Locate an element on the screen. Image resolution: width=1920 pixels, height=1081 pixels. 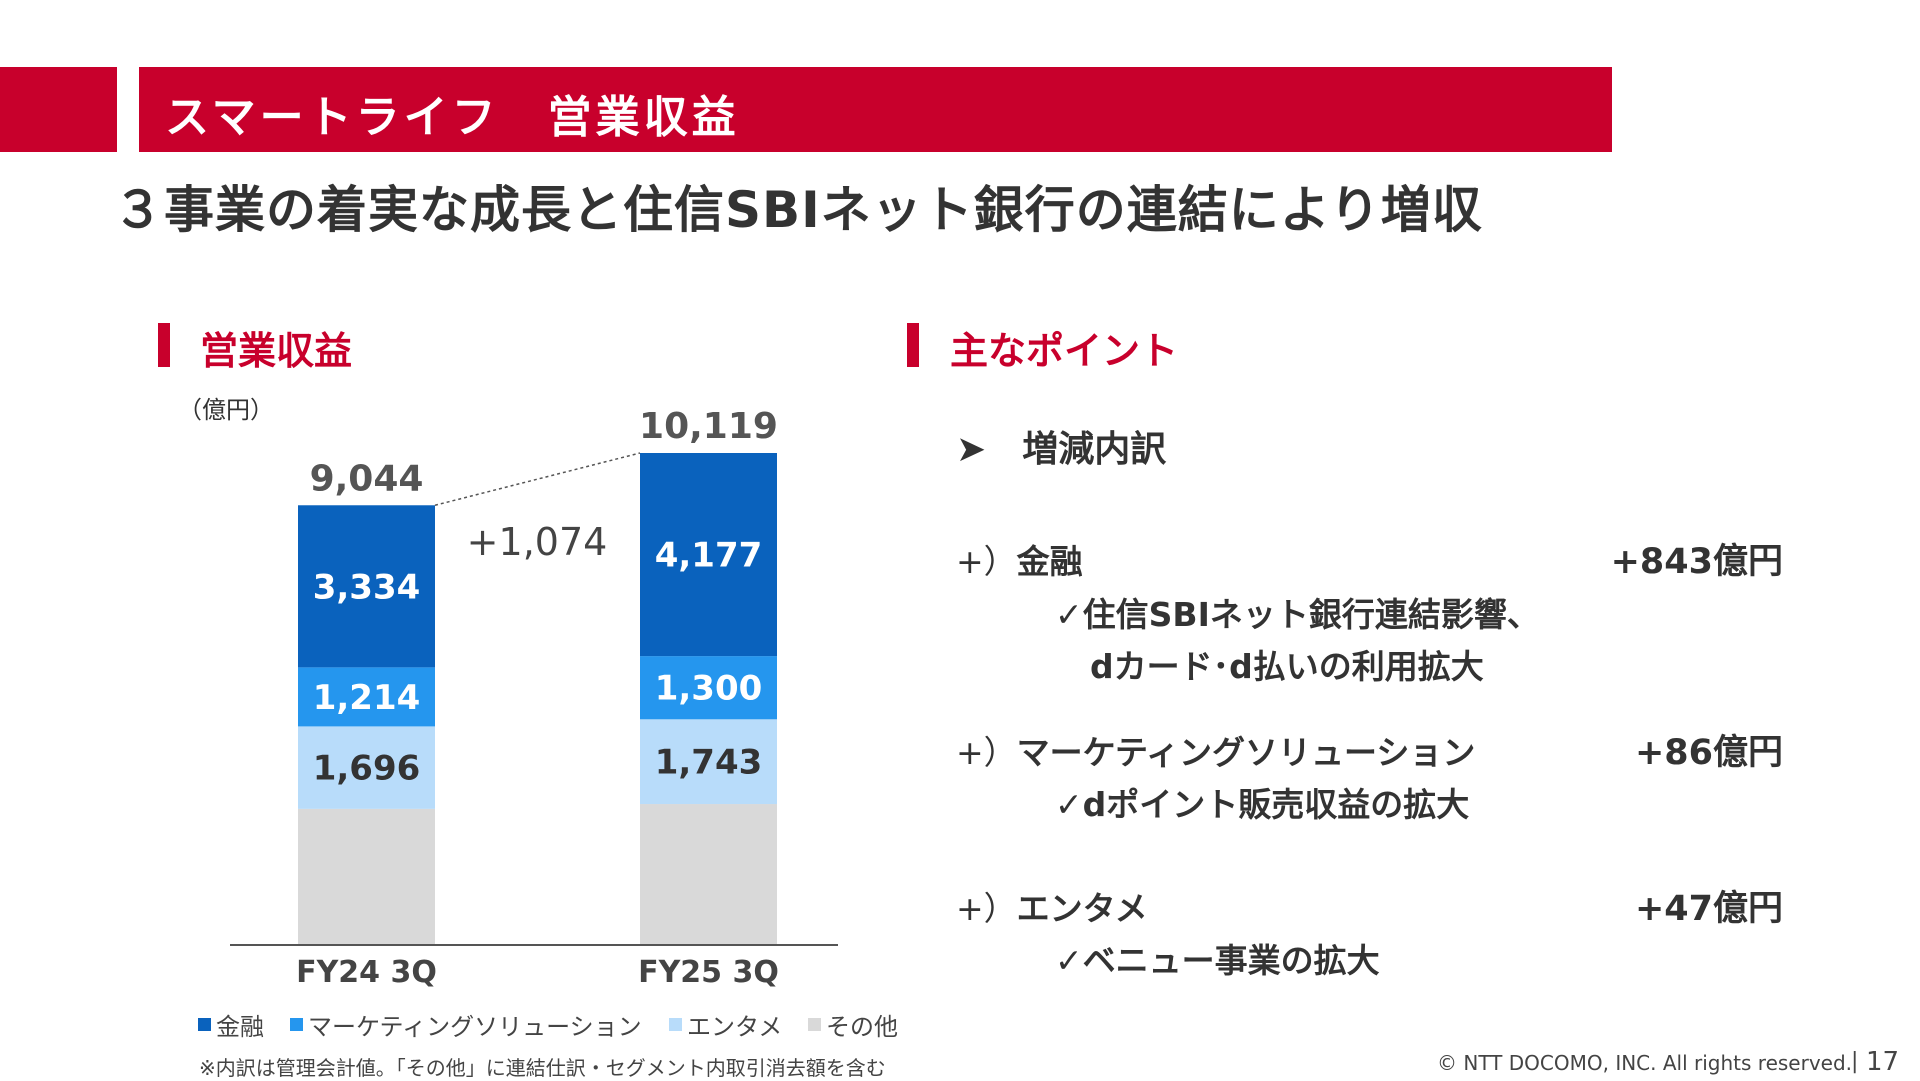
point-detail: dカード･d払いの利用拡大 is located at coordinates (1287, 666).